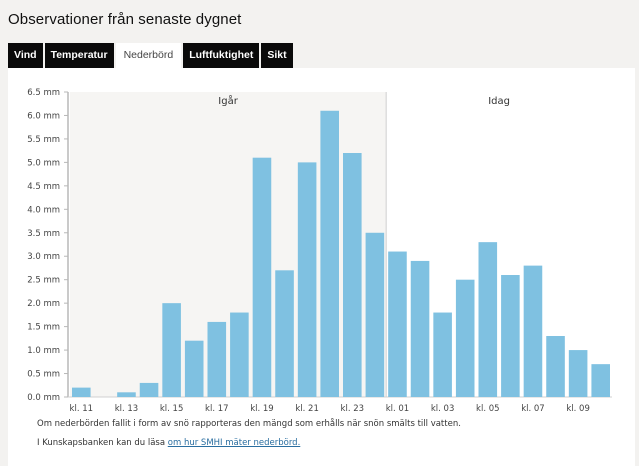 The width and height of the screenshot is (639, 466). What do you see at coordinates (217, 409) in the screenshot?
I see `x-tick-label: kl. 17` at bounding box center [217, 409].